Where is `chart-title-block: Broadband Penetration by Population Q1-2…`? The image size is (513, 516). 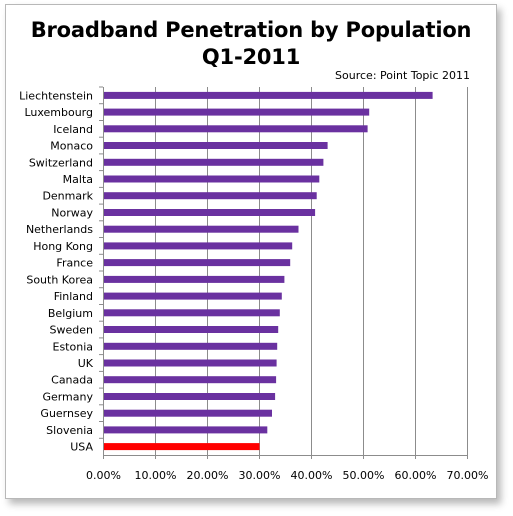
chart-title-block: Broadband Penetration by Population Q1-2… is located at coordinates (251, 44).